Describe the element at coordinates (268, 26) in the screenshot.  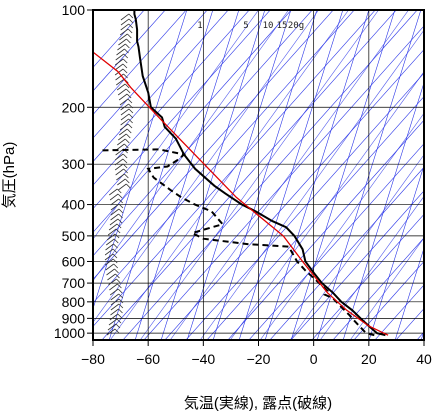
I see `mixing-ratio-label: 10` at that location.